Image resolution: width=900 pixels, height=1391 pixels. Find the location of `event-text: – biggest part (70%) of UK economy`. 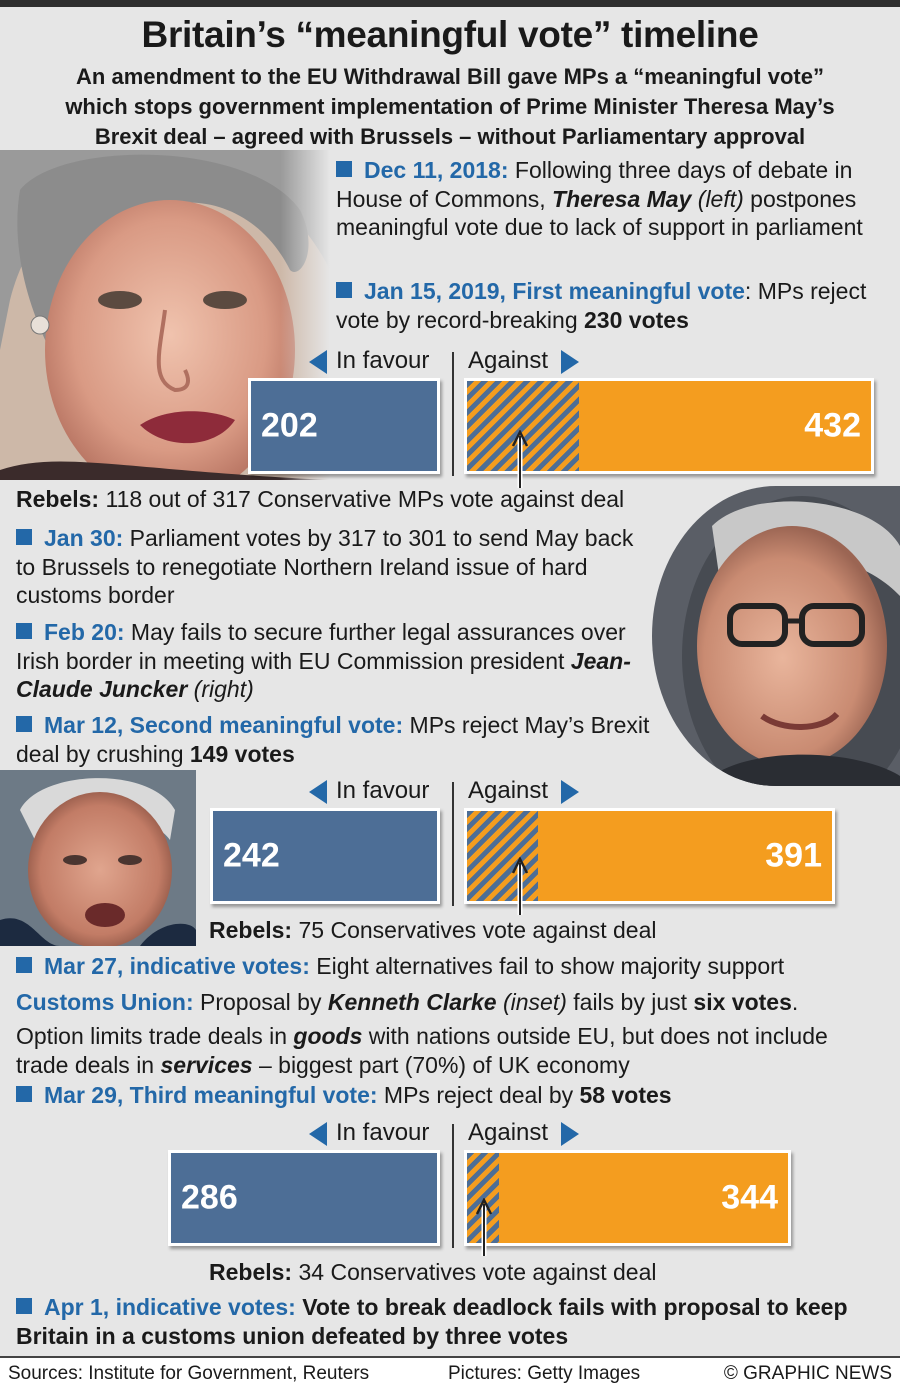

event-text: – biggest part (70%) of UK economy is located at coordinates (441, 1064).